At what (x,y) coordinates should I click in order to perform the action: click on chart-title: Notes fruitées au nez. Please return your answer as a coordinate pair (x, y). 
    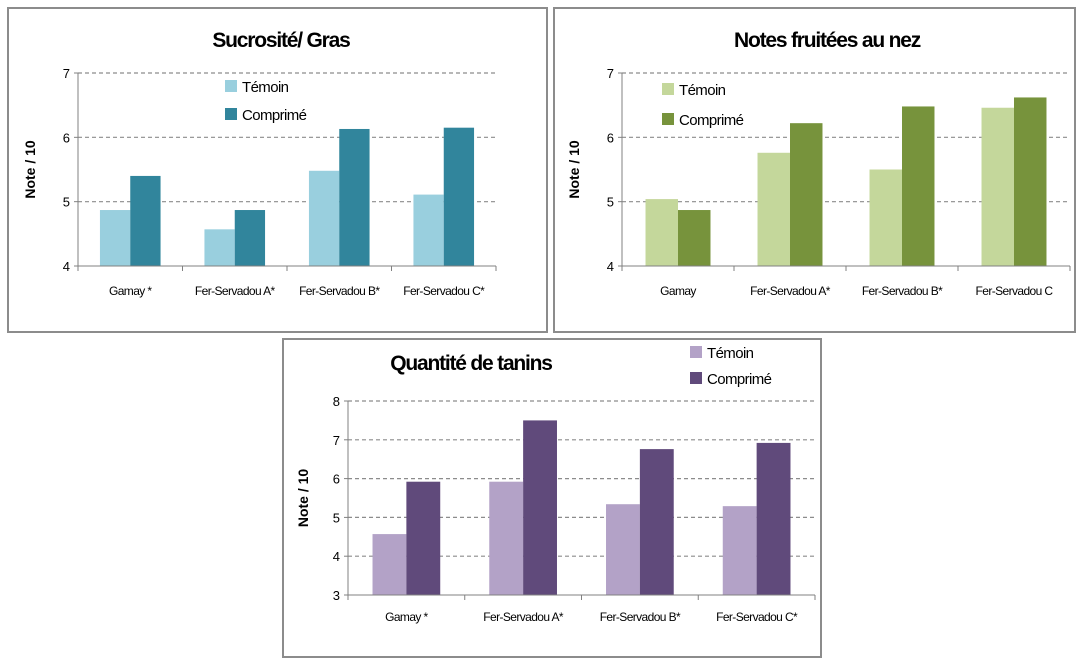
    Looking at the image, I should click on (827, 40).